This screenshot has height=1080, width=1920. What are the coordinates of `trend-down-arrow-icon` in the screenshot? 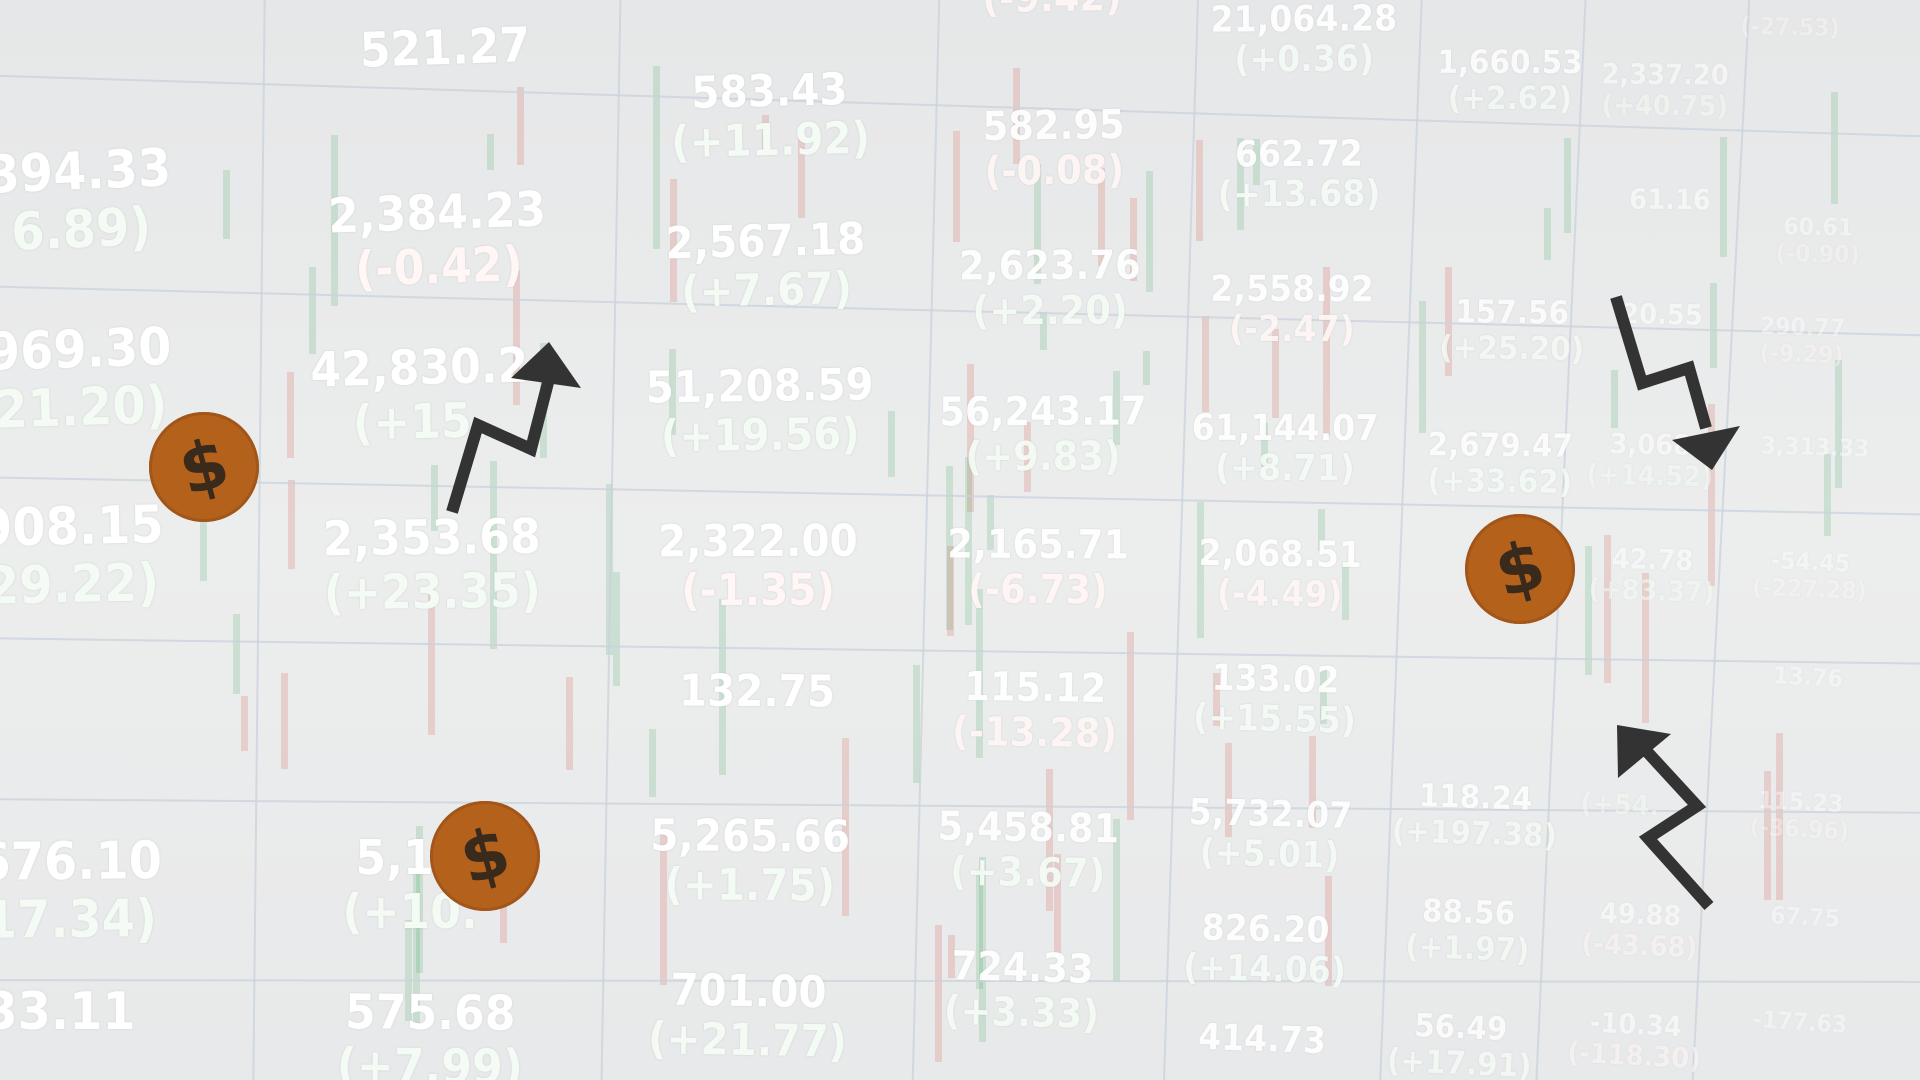 It's located at (1675, 382).